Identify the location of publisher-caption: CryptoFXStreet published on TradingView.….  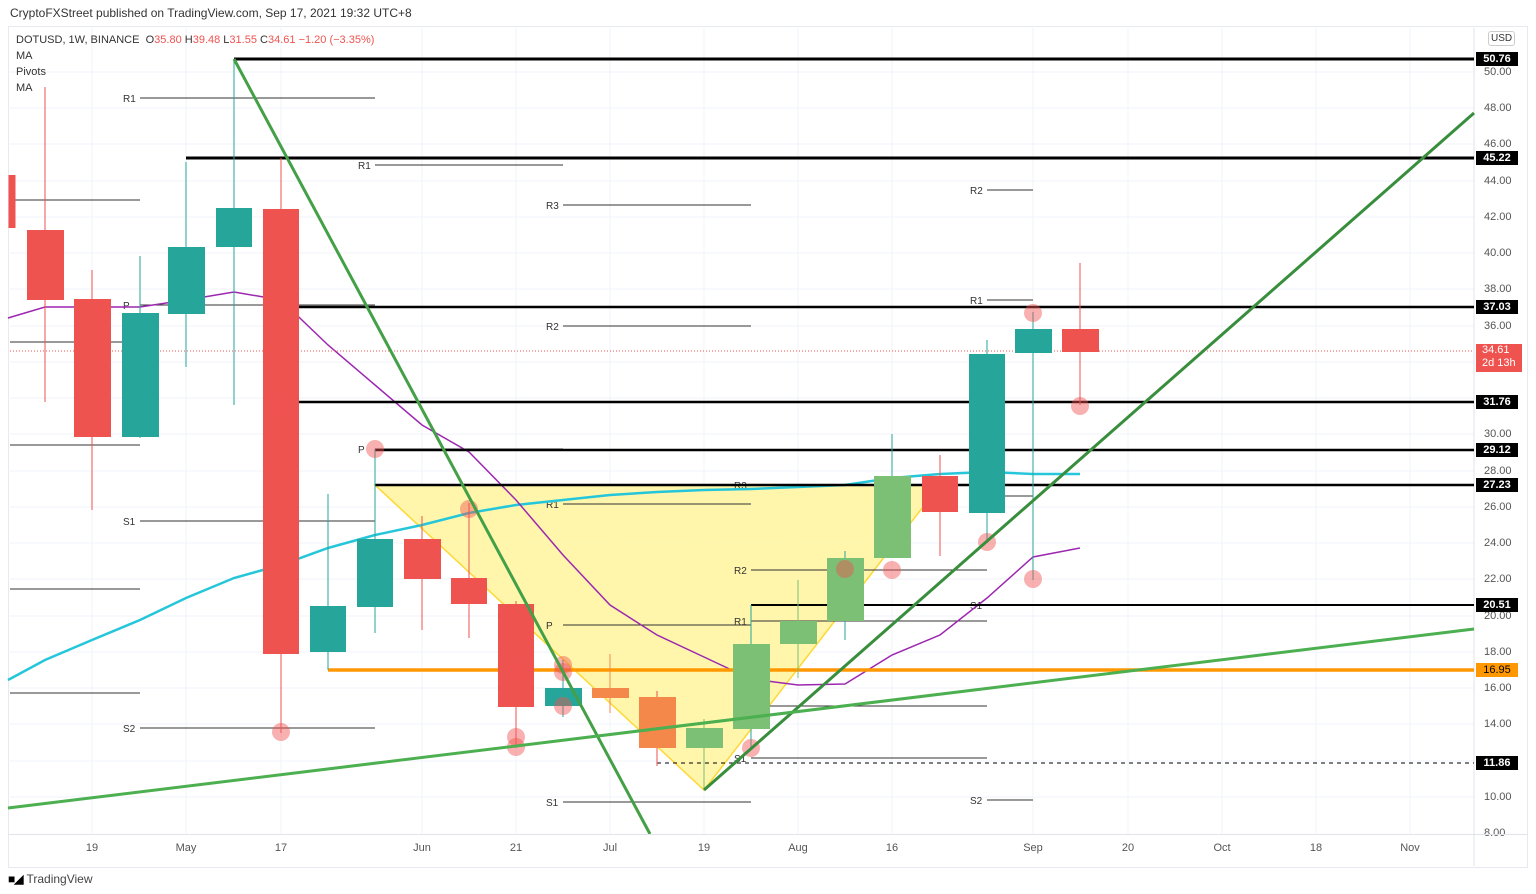
(211, 13).